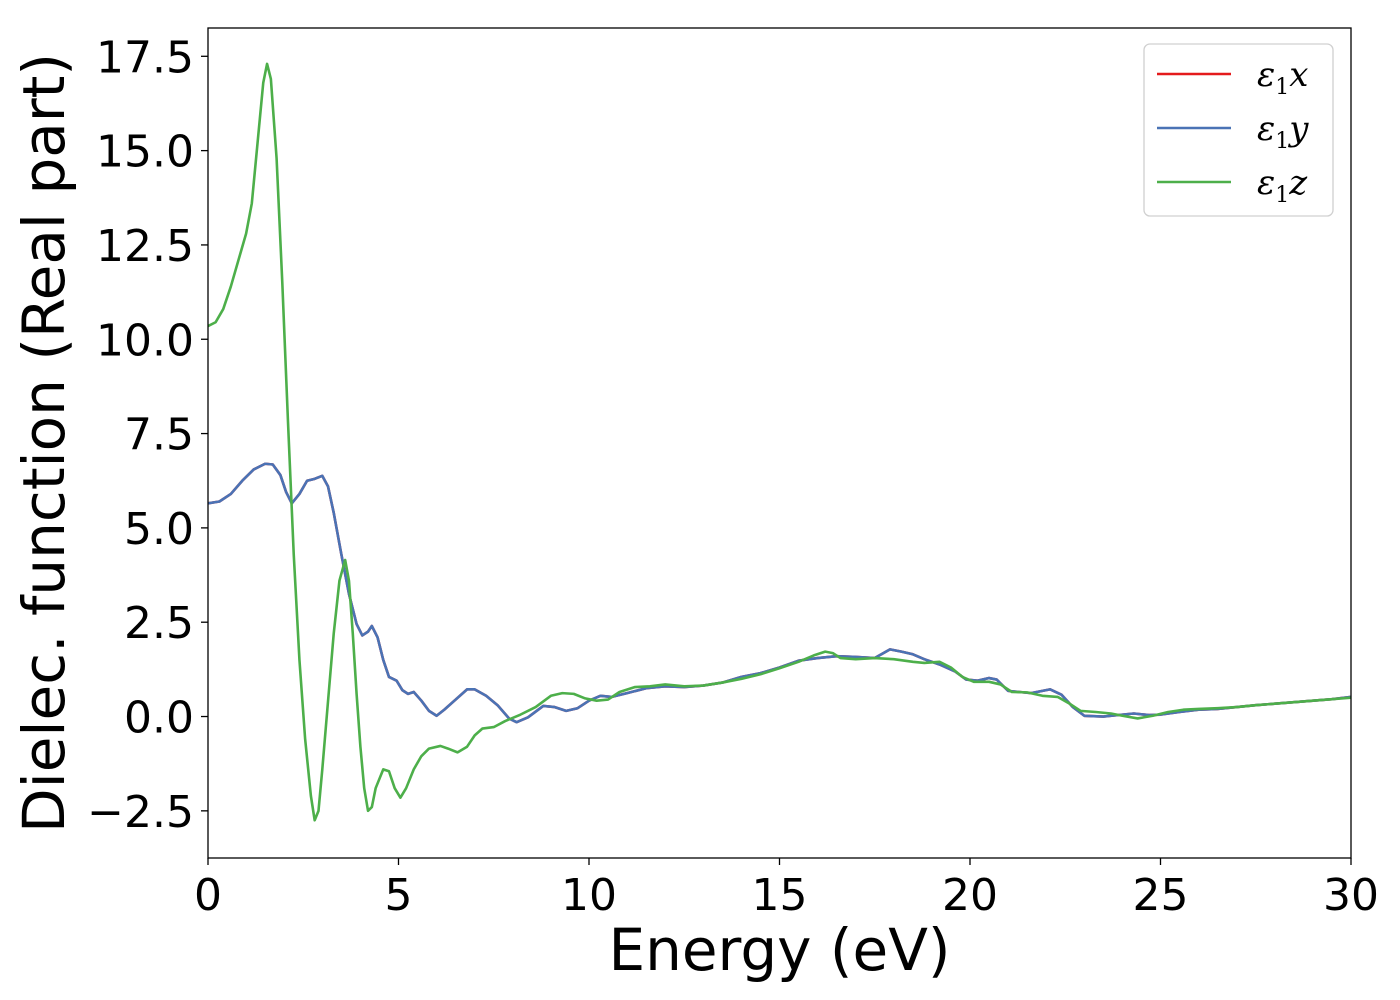 The height and width of the screenshot is (1000, 1400). I want to click on x-tick-label: 30, so click(1351, 895).